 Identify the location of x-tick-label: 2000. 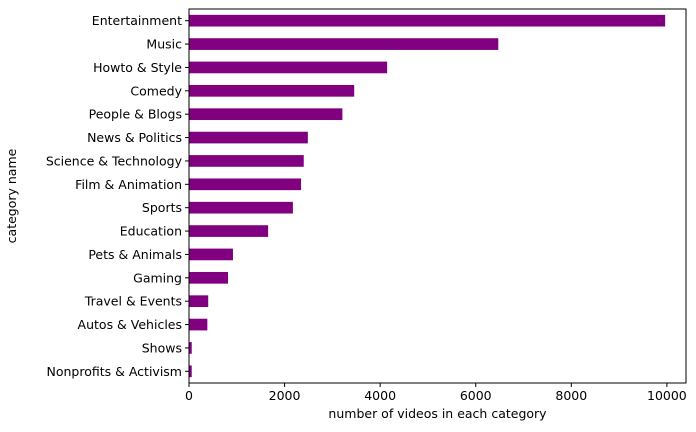
(285, 395).